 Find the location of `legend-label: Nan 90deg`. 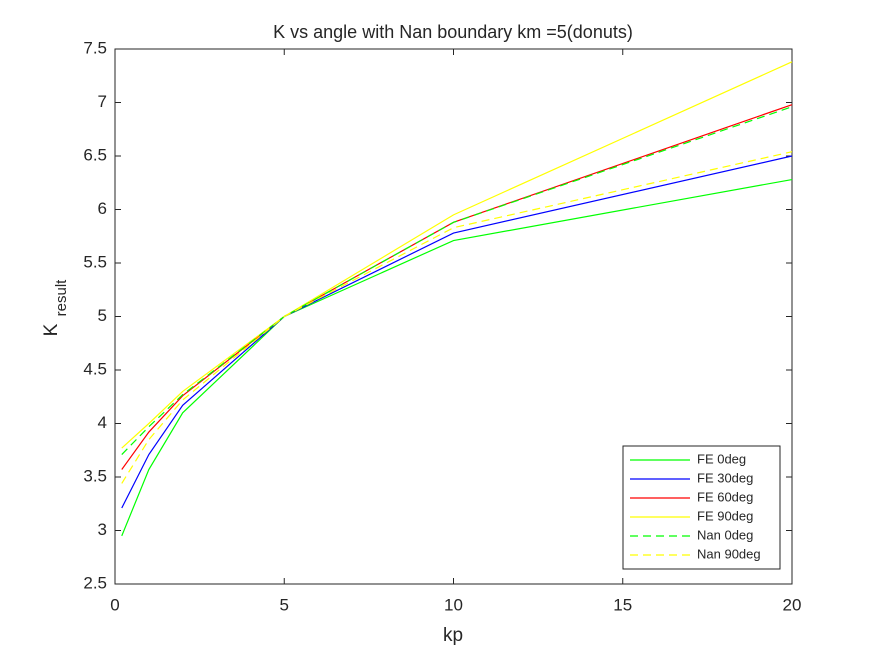

legend-label: Nan 90deg is located at coordinates (729, 553).